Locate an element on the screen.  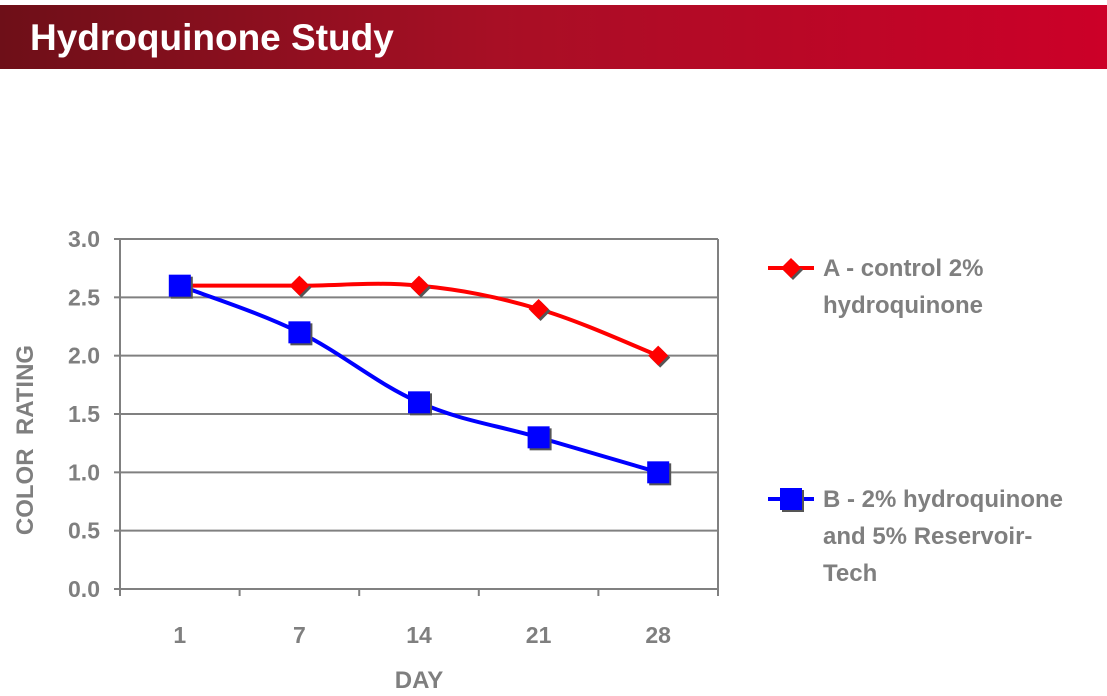
legend-label: Tech is located at coordinates (850, 573).